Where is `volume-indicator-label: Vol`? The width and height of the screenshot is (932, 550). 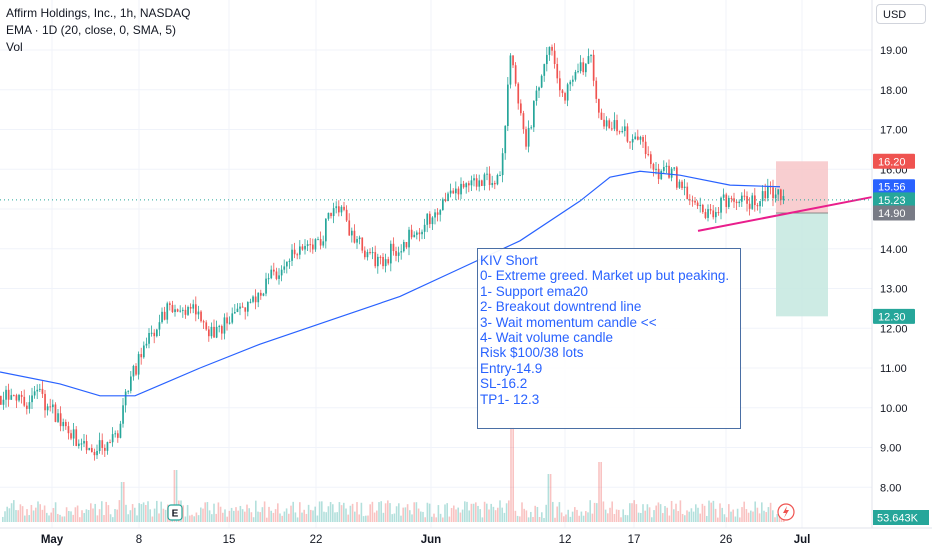 volume-indicator-label: Vol is located at coordinates (14, 47).